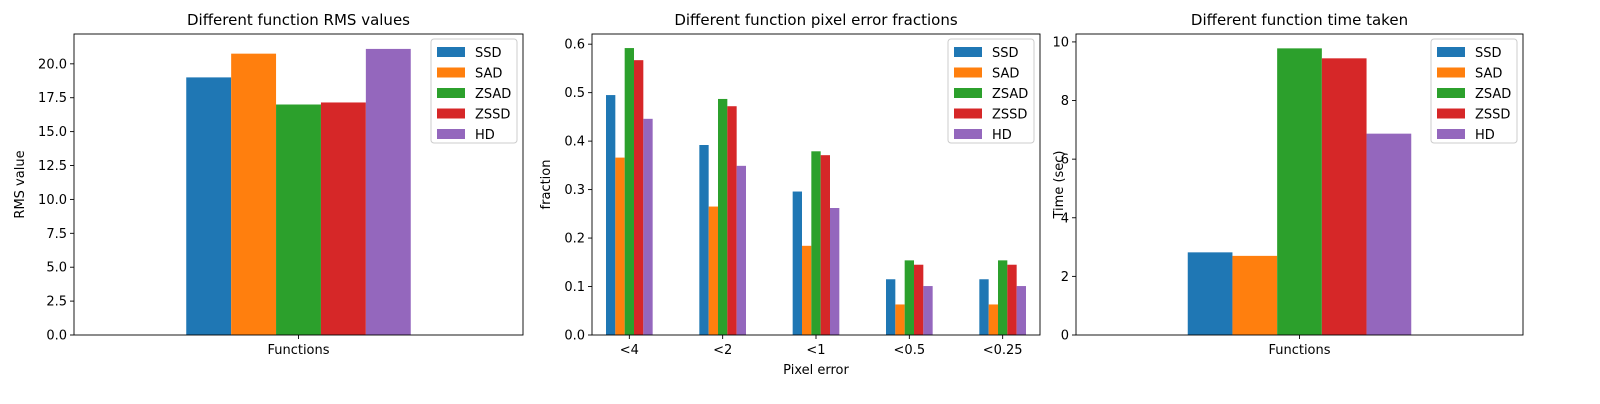 The width and height of the screenshot is (1600, 404). Describe the element at coordinates (574, 45) in the screenshot. I see `y-tick-label: 0.6` at that location.